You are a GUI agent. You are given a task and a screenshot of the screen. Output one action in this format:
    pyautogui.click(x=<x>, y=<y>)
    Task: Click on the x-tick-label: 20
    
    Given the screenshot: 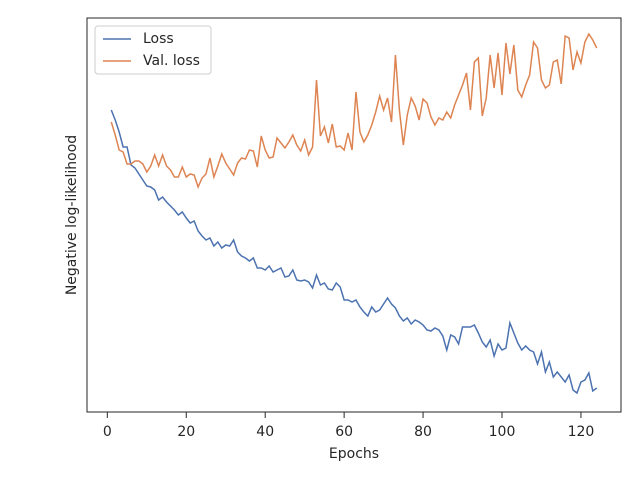 What is the action you would take?
    pyautogui.click(x=186, y=432)
    